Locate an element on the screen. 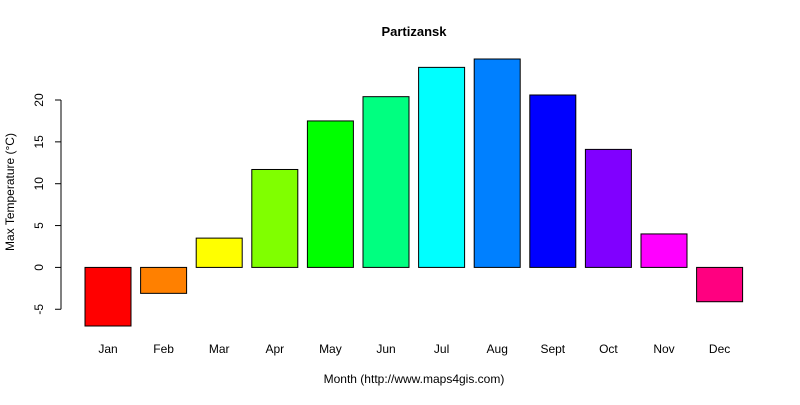  x-tick-label: Oct is located at coordinates (608, 349).